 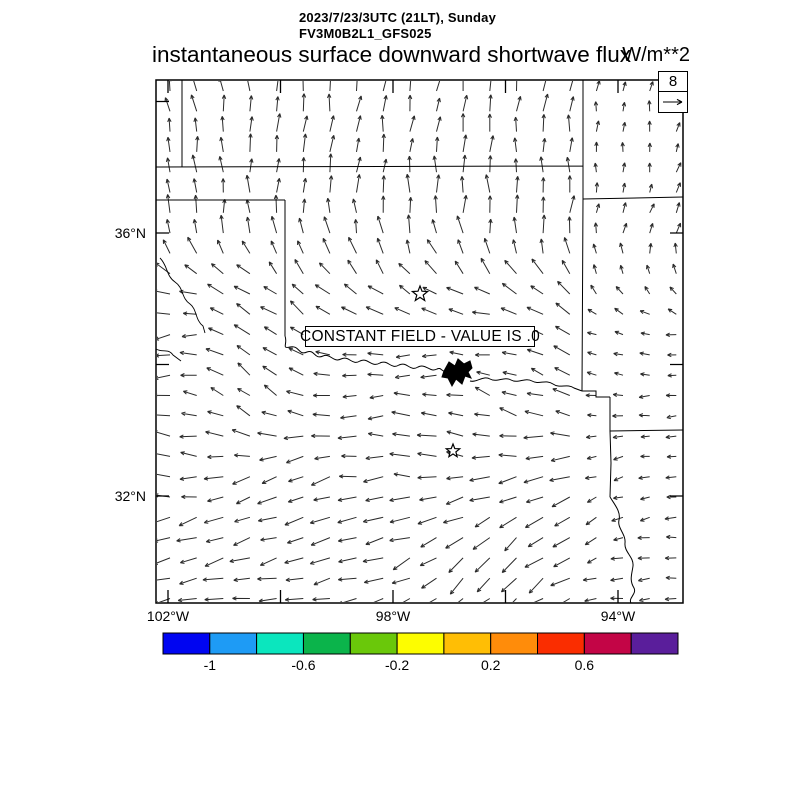 I want to click on valid-time-header: 2023/7/23/3UTC (21LT), Sunday, so click(x=398, y=17).